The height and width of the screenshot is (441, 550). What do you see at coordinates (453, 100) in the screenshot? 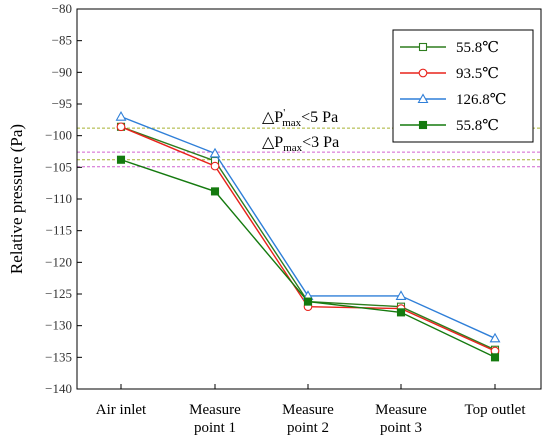
I see `legend-entry: 126.8℃` at bounding box center [453, 100].